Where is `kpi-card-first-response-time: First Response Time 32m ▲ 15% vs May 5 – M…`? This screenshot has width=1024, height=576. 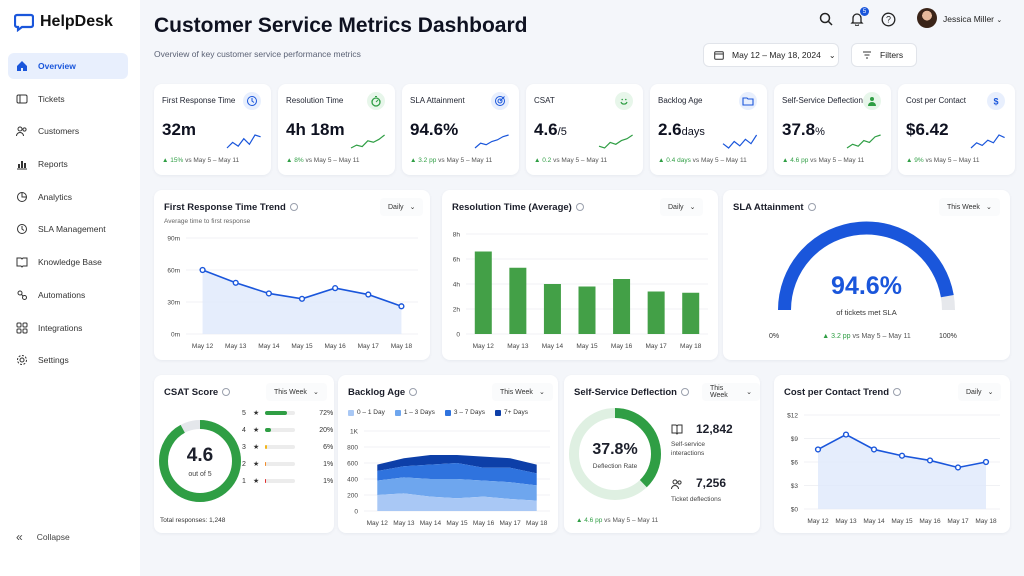
kpi-card-first-response-time: First Response Time 32m ▲ 15% vs May 5 – M… is located at coordinates (212, 129).